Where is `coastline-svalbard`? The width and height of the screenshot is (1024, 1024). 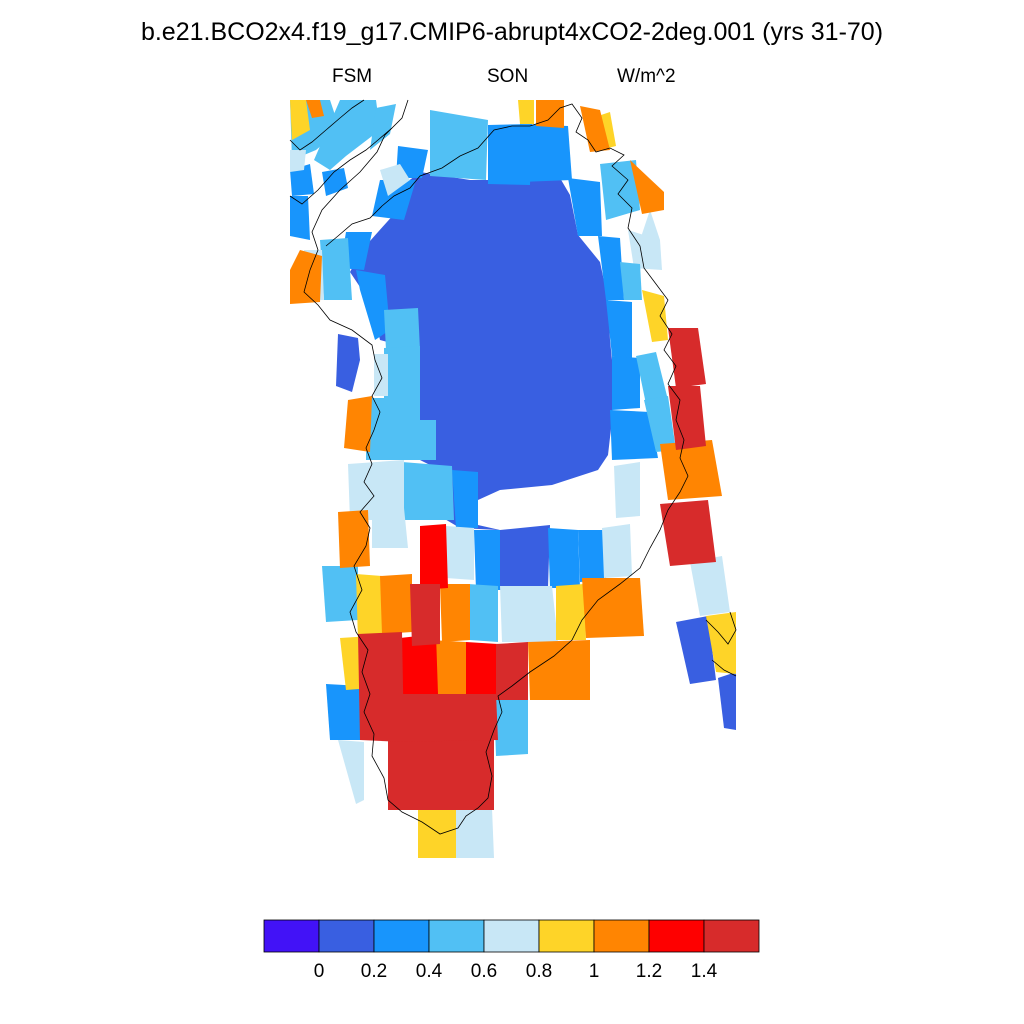
coastline-svalbard is located at coordinates (721, 644).